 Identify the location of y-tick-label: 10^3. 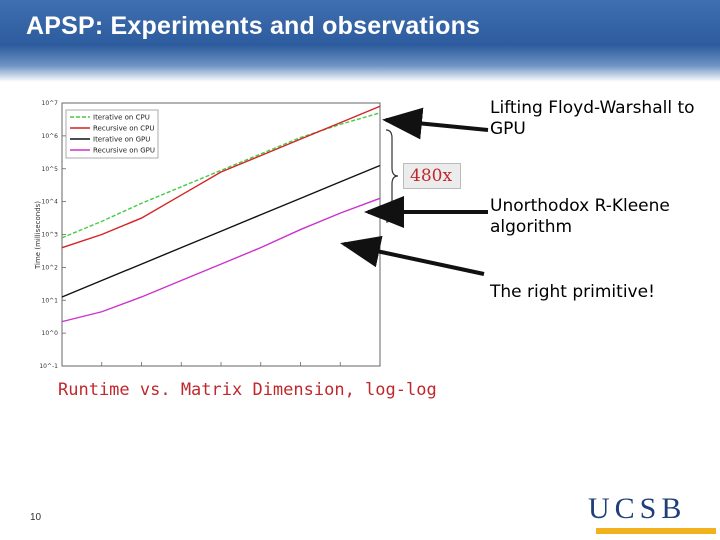
(50, 235).